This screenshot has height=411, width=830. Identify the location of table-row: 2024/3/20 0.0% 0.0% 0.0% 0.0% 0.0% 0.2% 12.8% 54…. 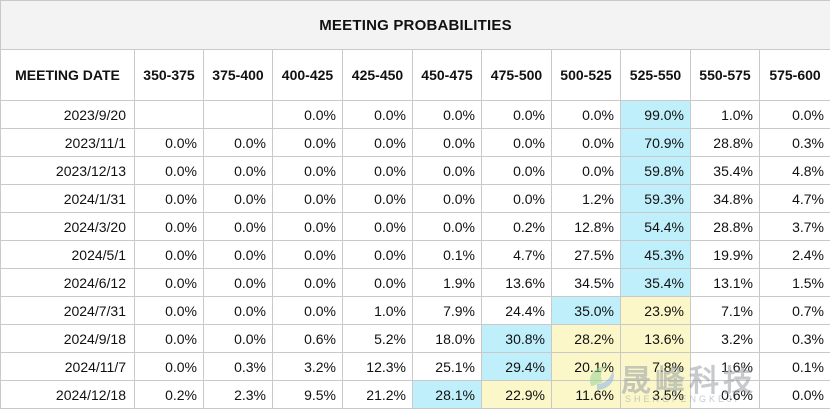
(415, 226).